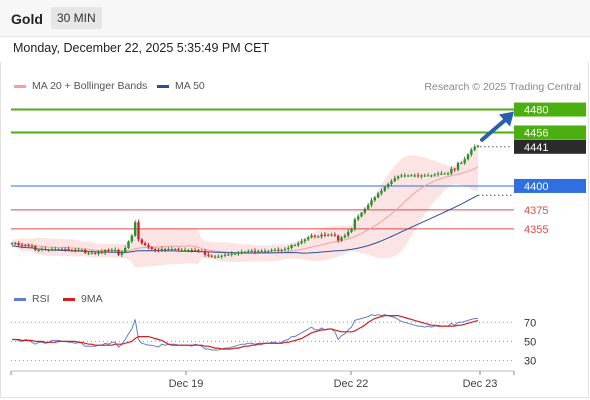 The width and height of the screenshot is (590, 400). I want to click on ma50-legend-swatch, so click(163, 86).